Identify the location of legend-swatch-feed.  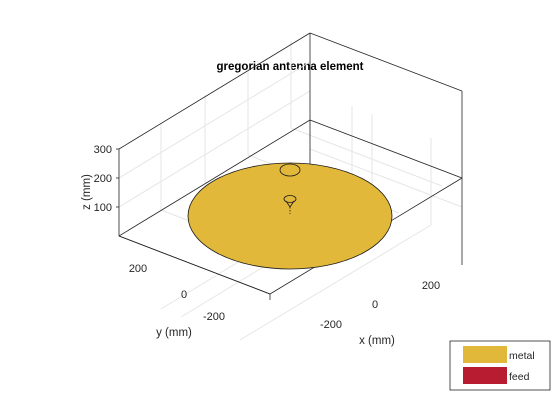
(485, 375).